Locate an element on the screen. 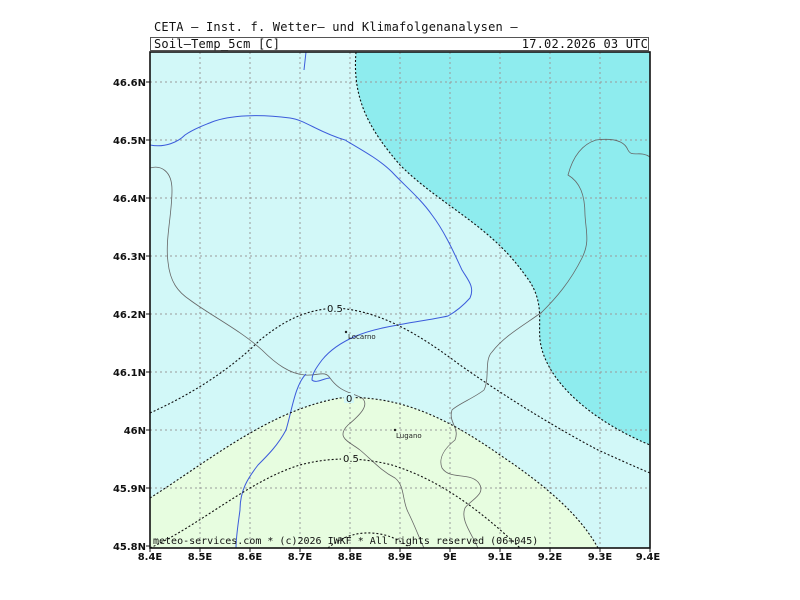 This screenshot has height=600, width=800. lat-label: 46.3N is located at coordinates (129, 257).